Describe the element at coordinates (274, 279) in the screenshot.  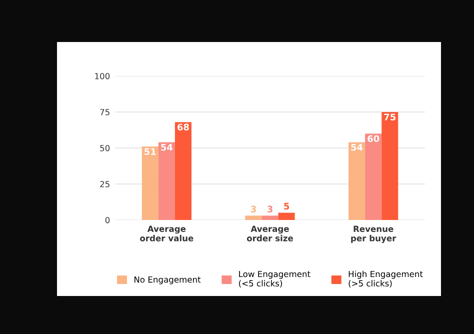
I see `legend-label: Low Engagement (<5 clicks)` at that location.